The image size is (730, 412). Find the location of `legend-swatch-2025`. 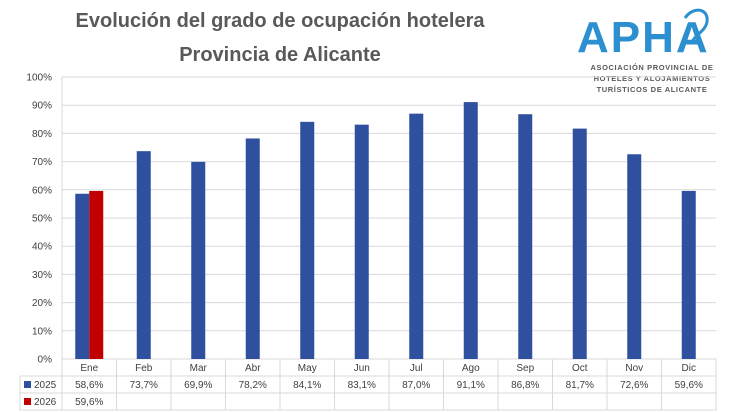

legend-swatch-2025 is located at coordinates (27, 384).